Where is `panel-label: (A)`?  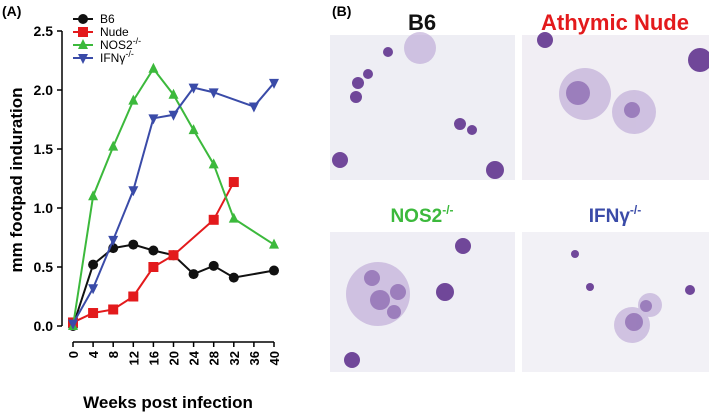
panel-label: (A) is located at coordinates (11, 11).